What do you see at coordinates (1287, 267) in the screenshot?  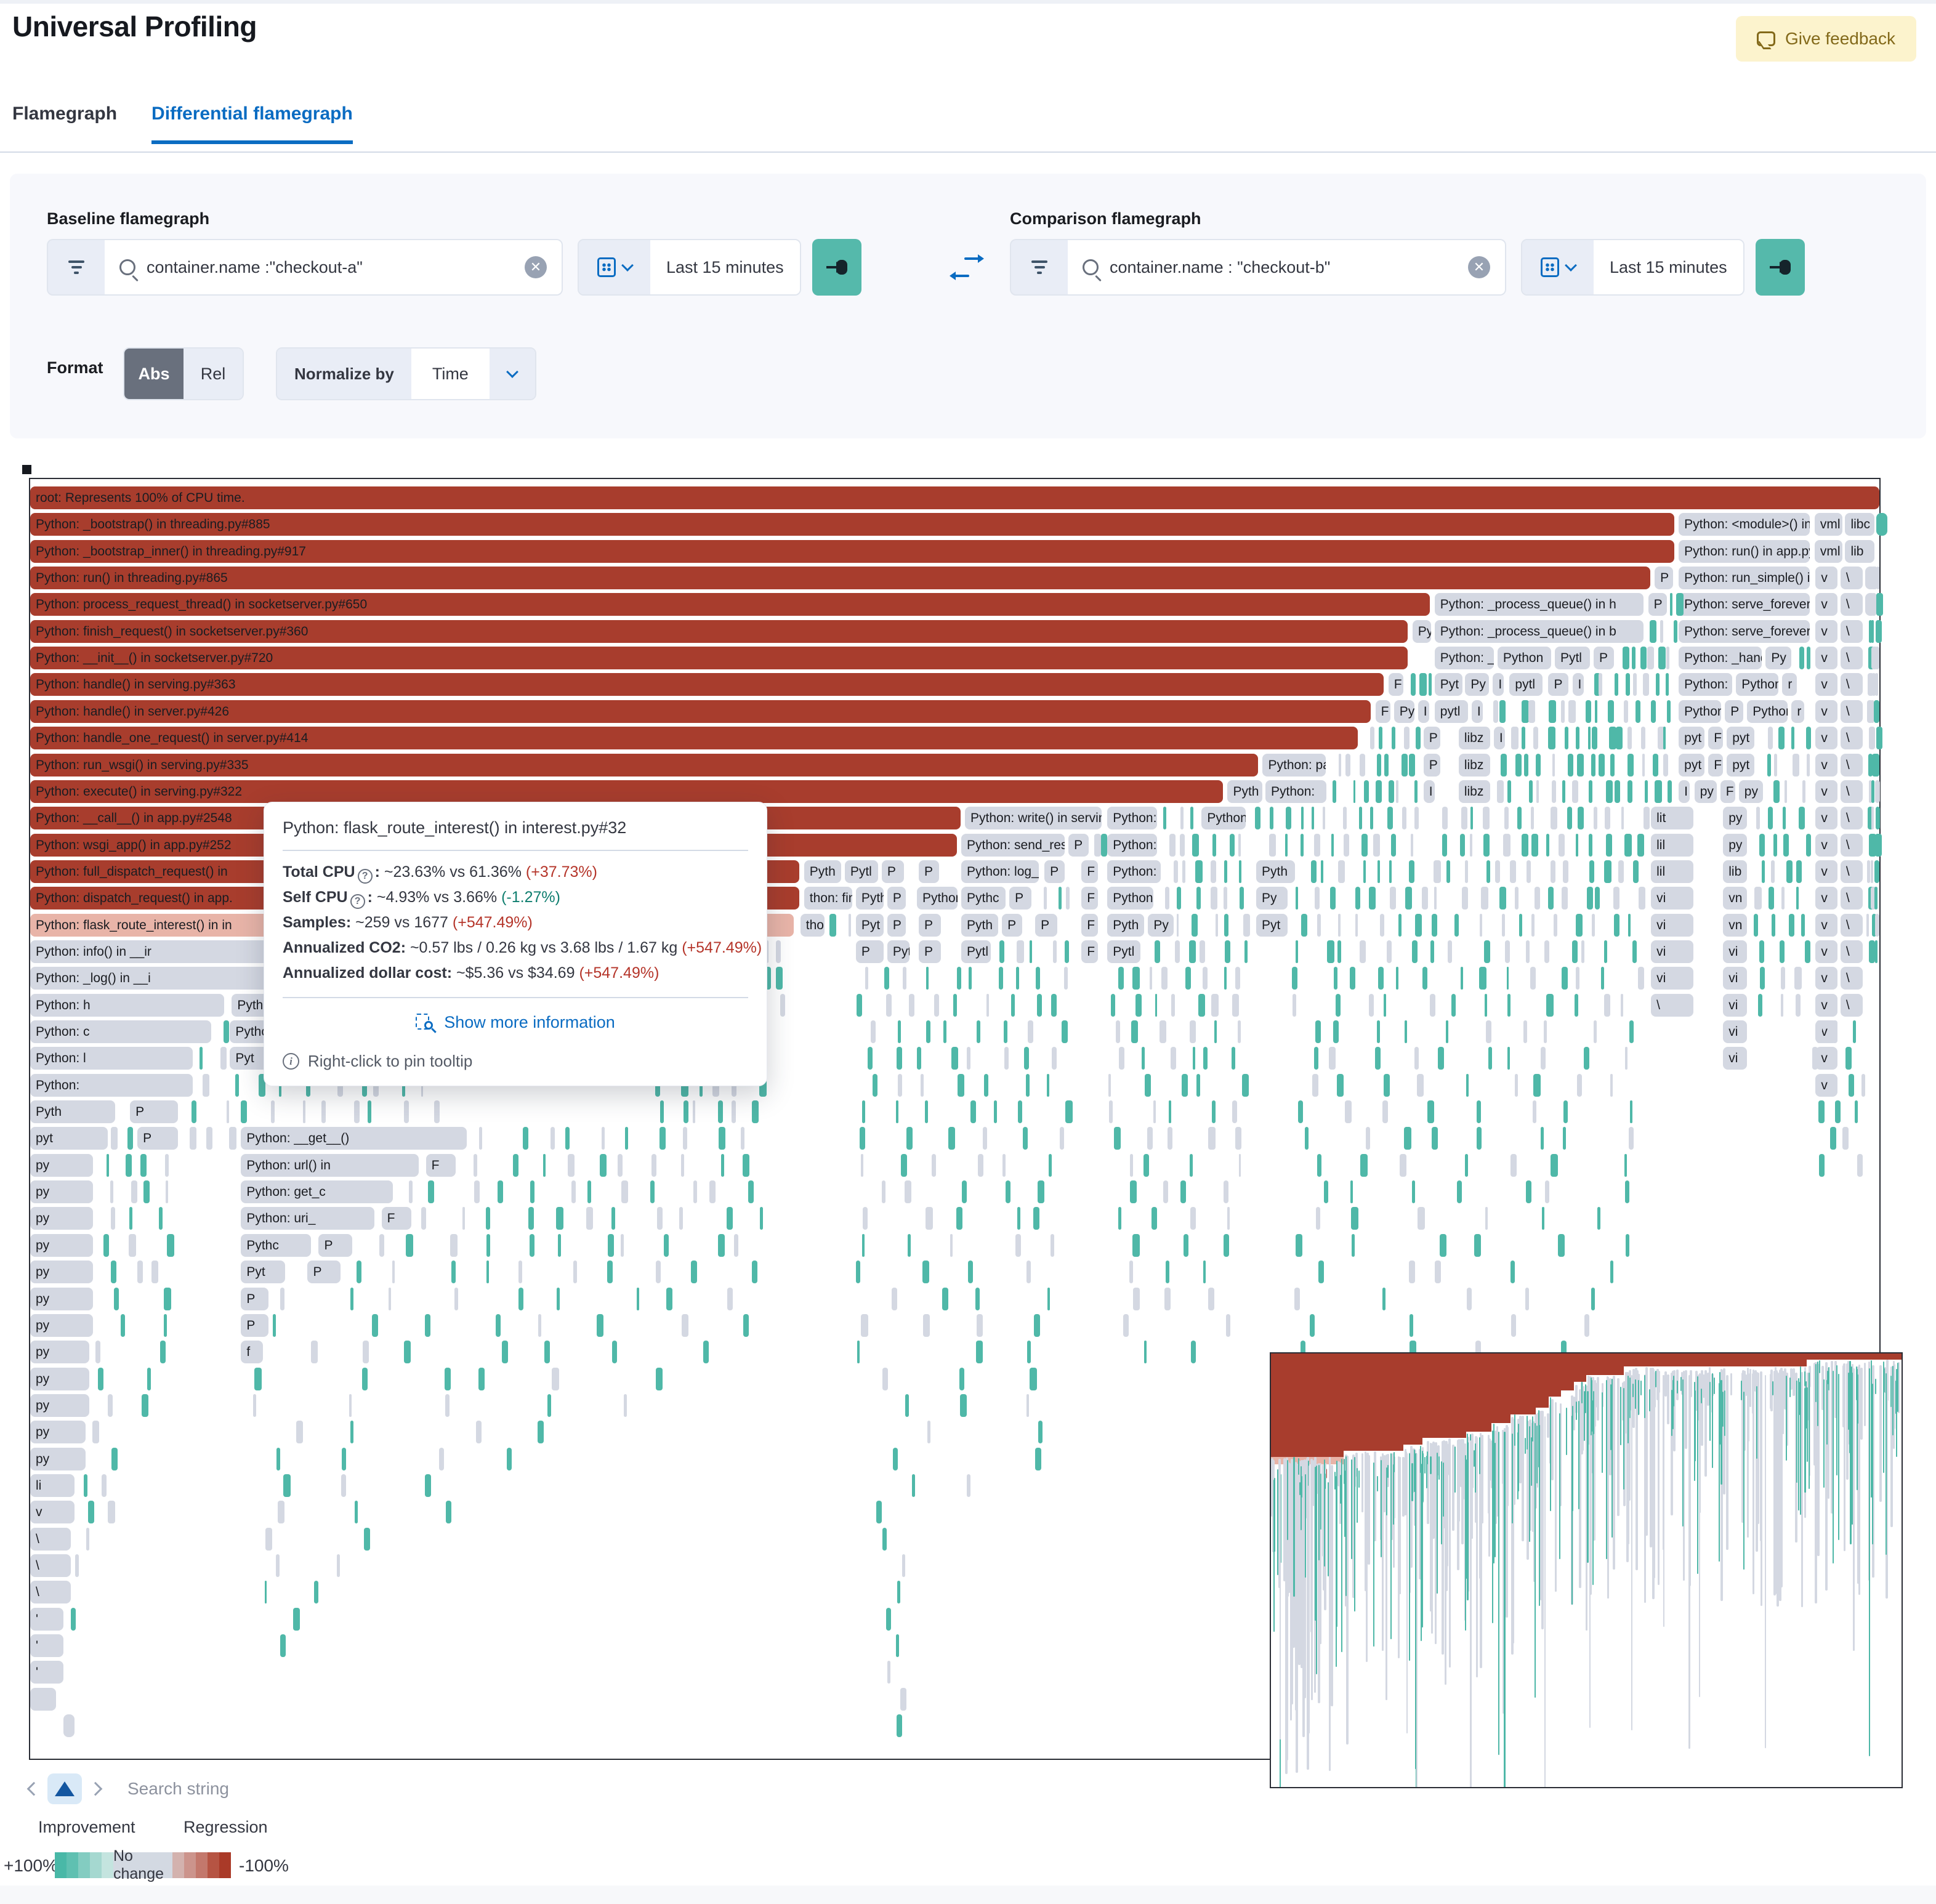 I see `comparison-search-input: container.name : "checkout-b" ✕` at bounding box center [1287, 267].